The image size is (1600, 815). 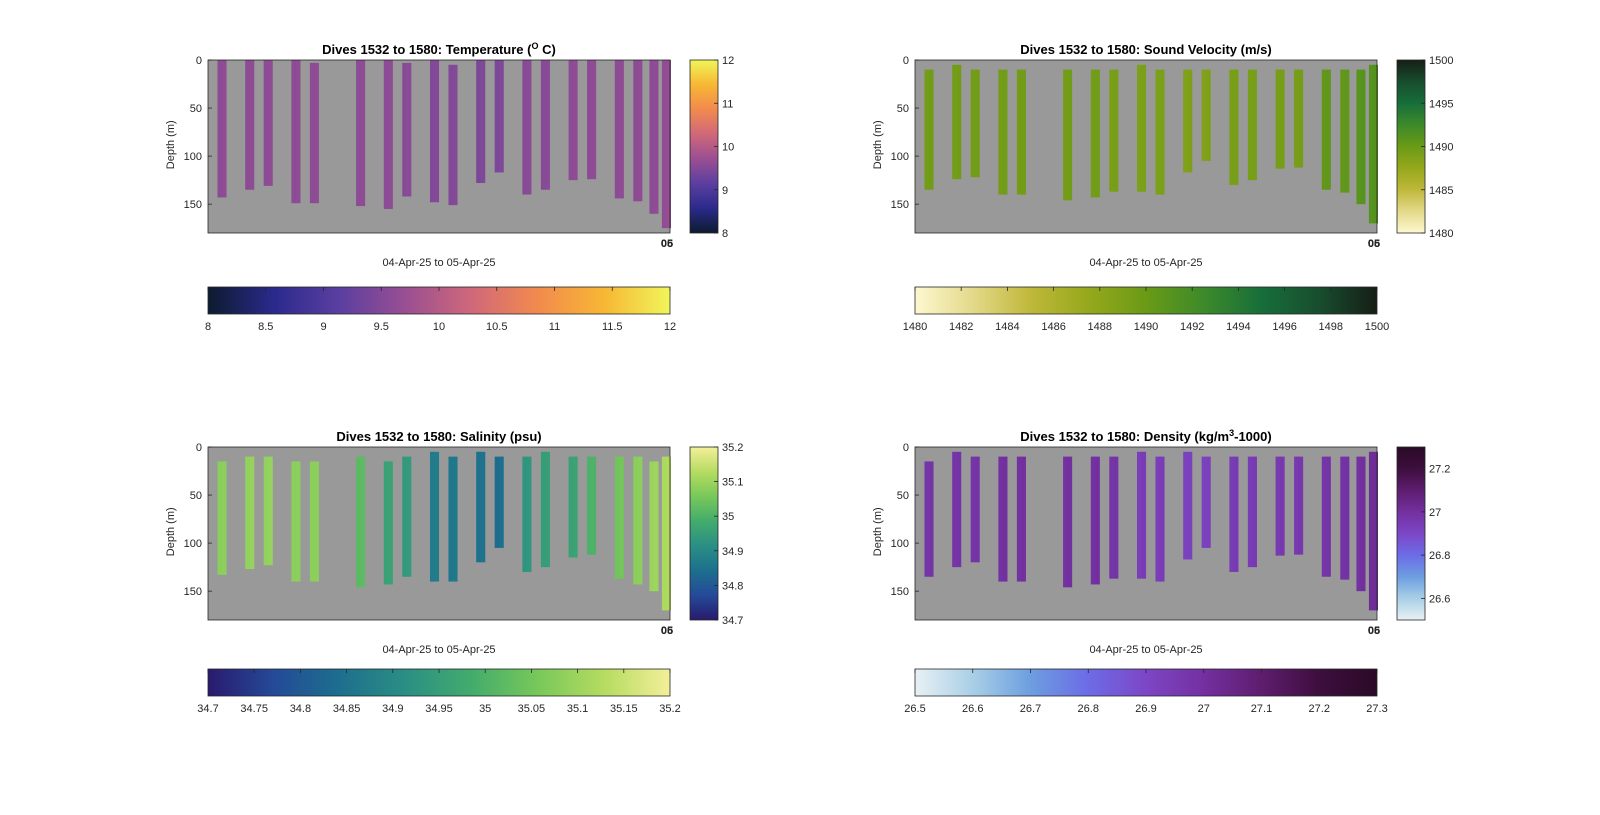 What do you see at coordinates (496, 327) in the screenshot?
I see `colorbar-h-tick-label: 10.5` at bounding box center [496, 327].